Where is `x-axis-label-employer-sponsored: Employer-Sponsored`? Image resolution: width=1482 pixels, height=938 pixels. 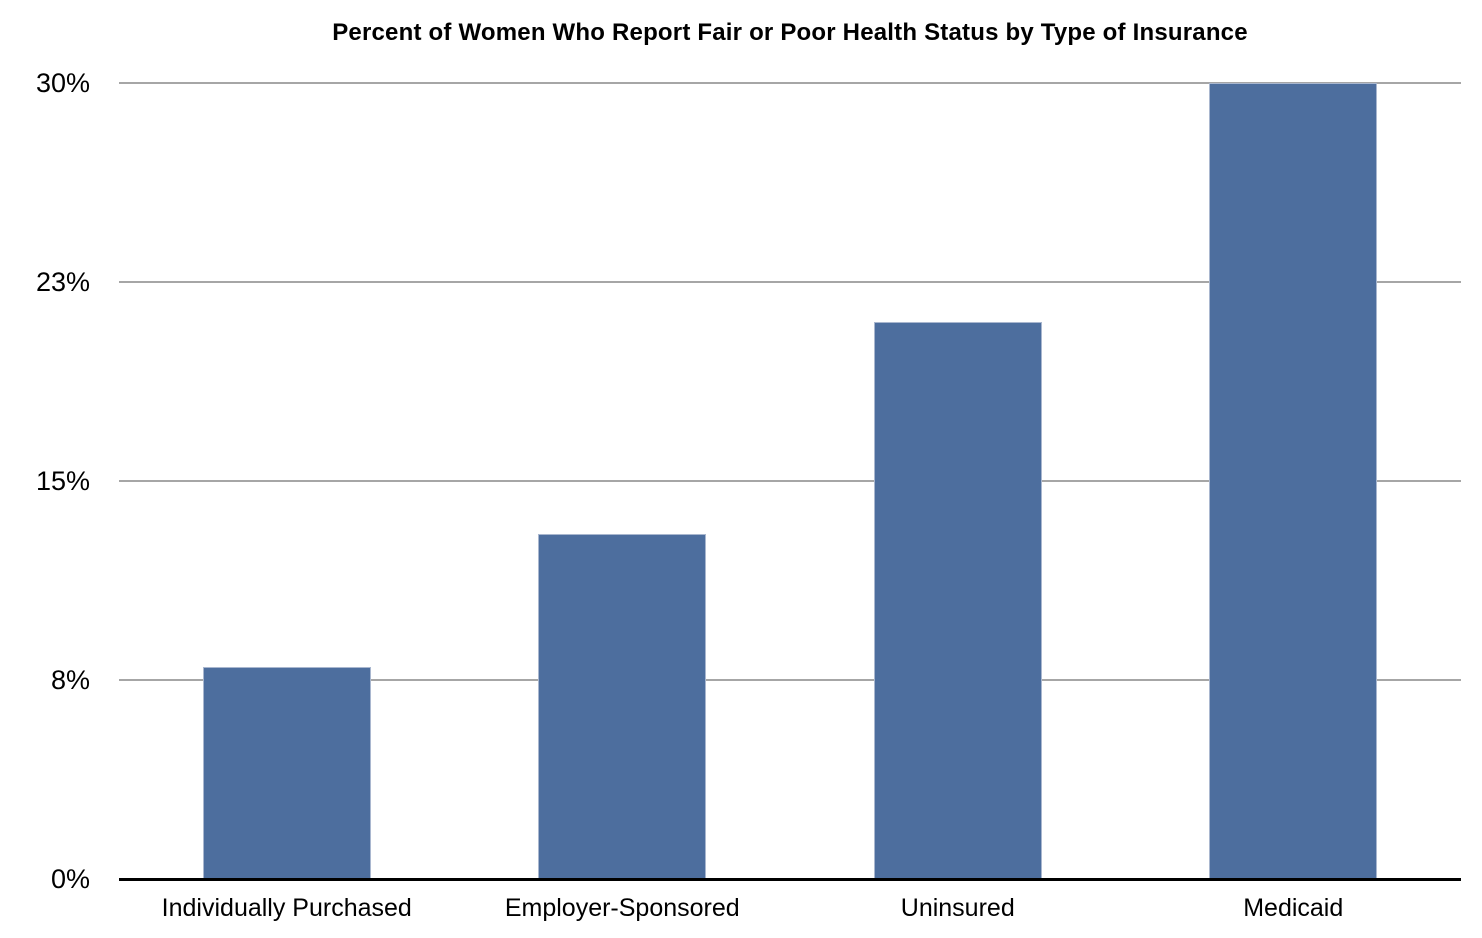
x-axis-label-employer-sponsored: Employer-Sponsored is located at coordinates (622, 908).